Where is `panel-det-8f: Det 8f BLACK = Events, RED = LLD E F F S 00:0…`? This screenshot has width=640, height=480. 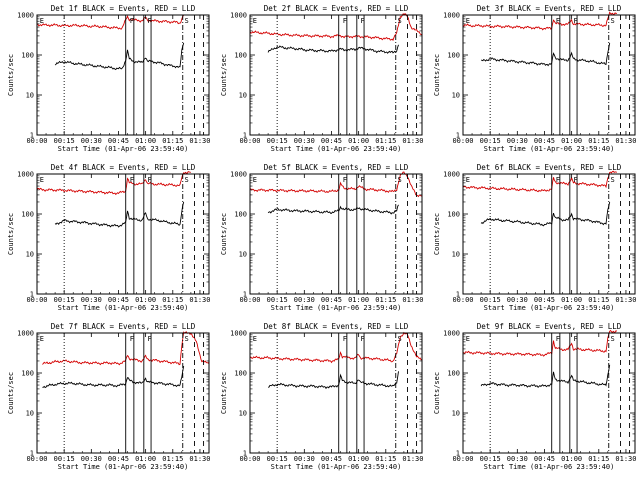
panel-det-8f: Det 8f BLACK = Events, RED = LLD E F F S 00:0… is located at coordinates (321, 396).